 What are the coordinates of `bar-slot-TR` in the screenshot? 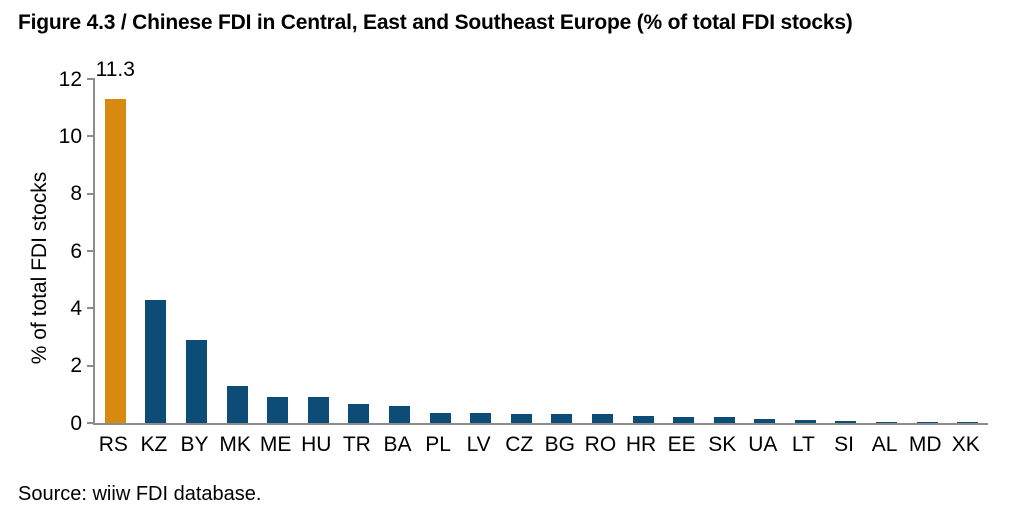 It's located at (359, 251).